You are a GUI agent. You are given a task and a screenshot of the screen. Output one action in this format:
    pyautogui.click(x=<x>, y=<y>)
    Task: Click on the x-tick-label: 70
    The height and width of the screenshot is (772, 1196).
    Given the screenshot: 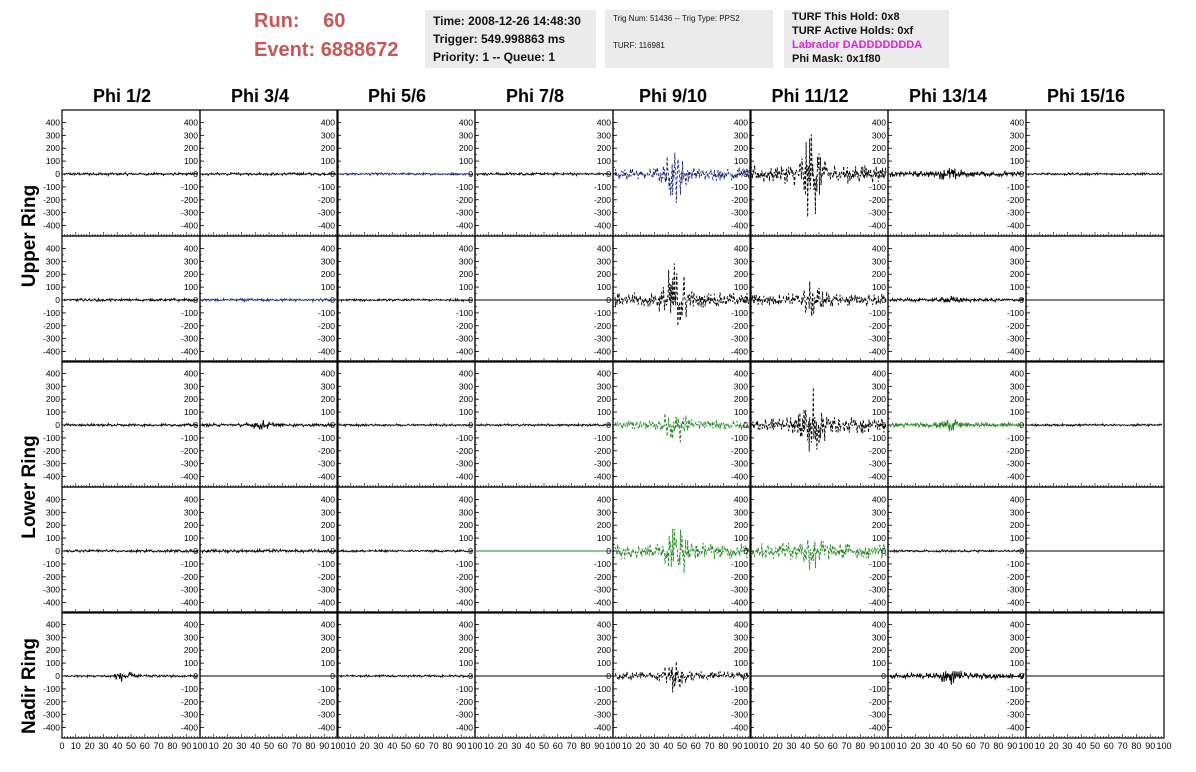 What is the action you would take?
    pyautogui.click(x=710, y=746)
    